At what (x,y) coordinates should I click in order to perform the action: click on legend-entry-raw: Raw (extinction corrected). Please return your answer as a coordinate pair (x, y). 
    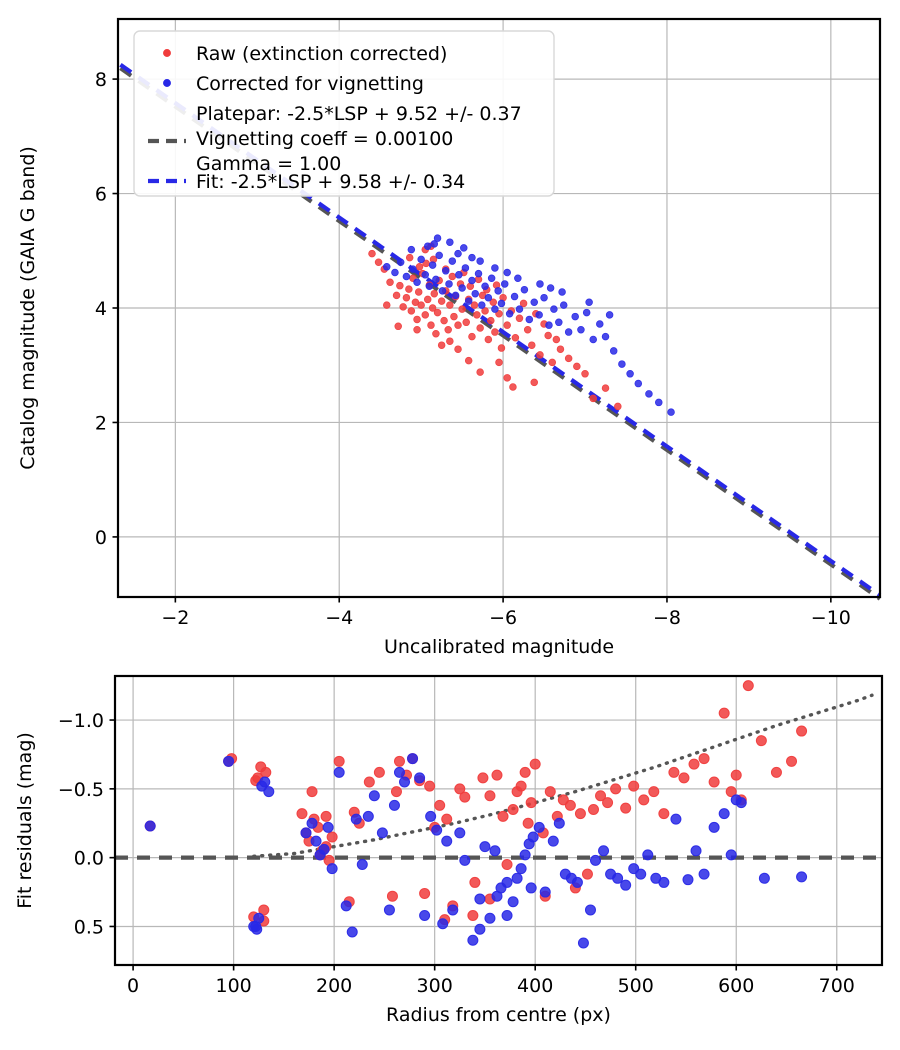
    Looking at the image, I should click on (321, 54).